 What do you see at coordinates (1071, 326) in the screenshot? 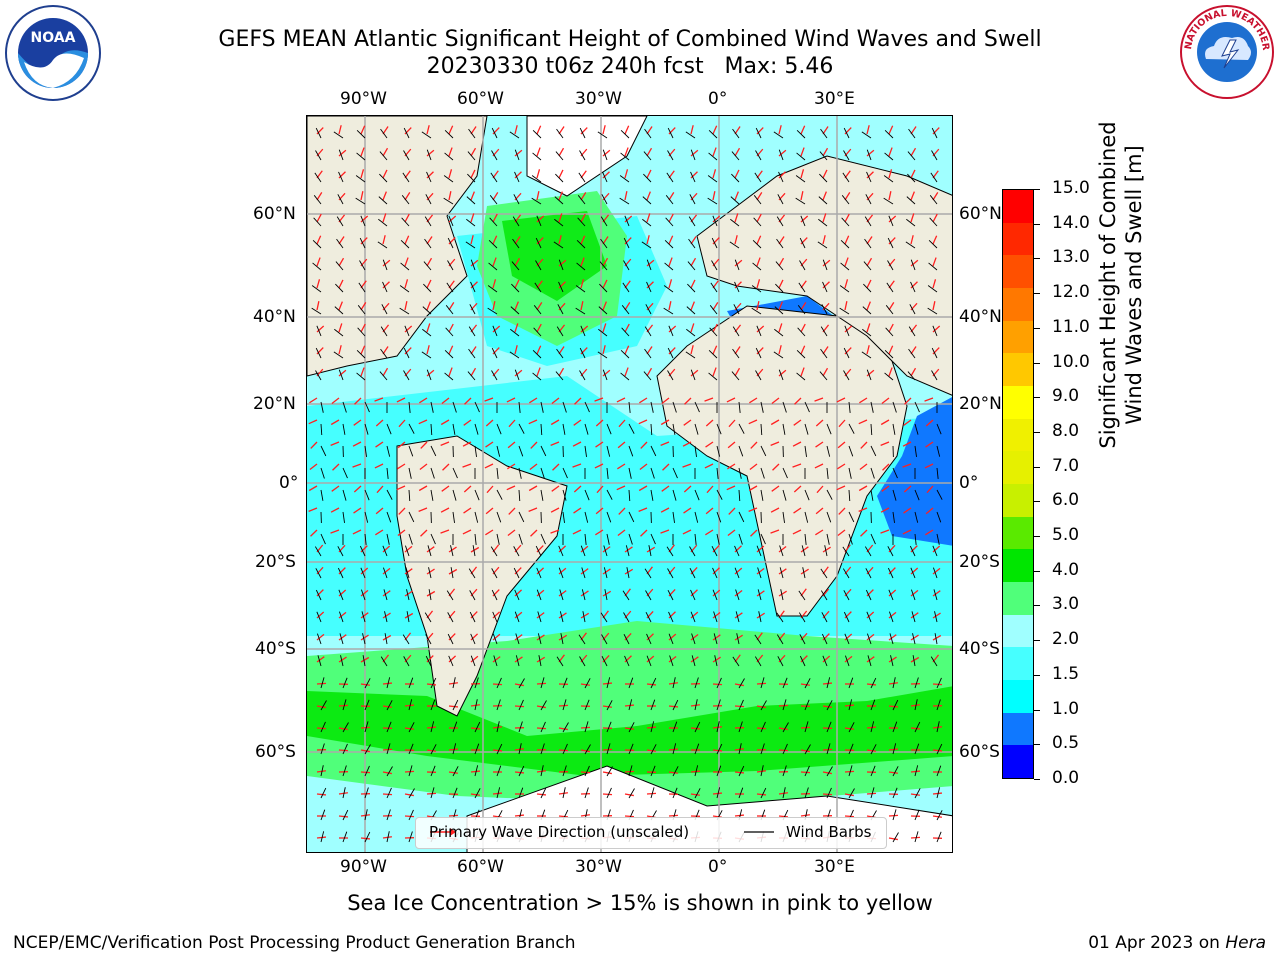
I see `colorbar-tick-label: 11.0` at bounding box center [1071, 326].